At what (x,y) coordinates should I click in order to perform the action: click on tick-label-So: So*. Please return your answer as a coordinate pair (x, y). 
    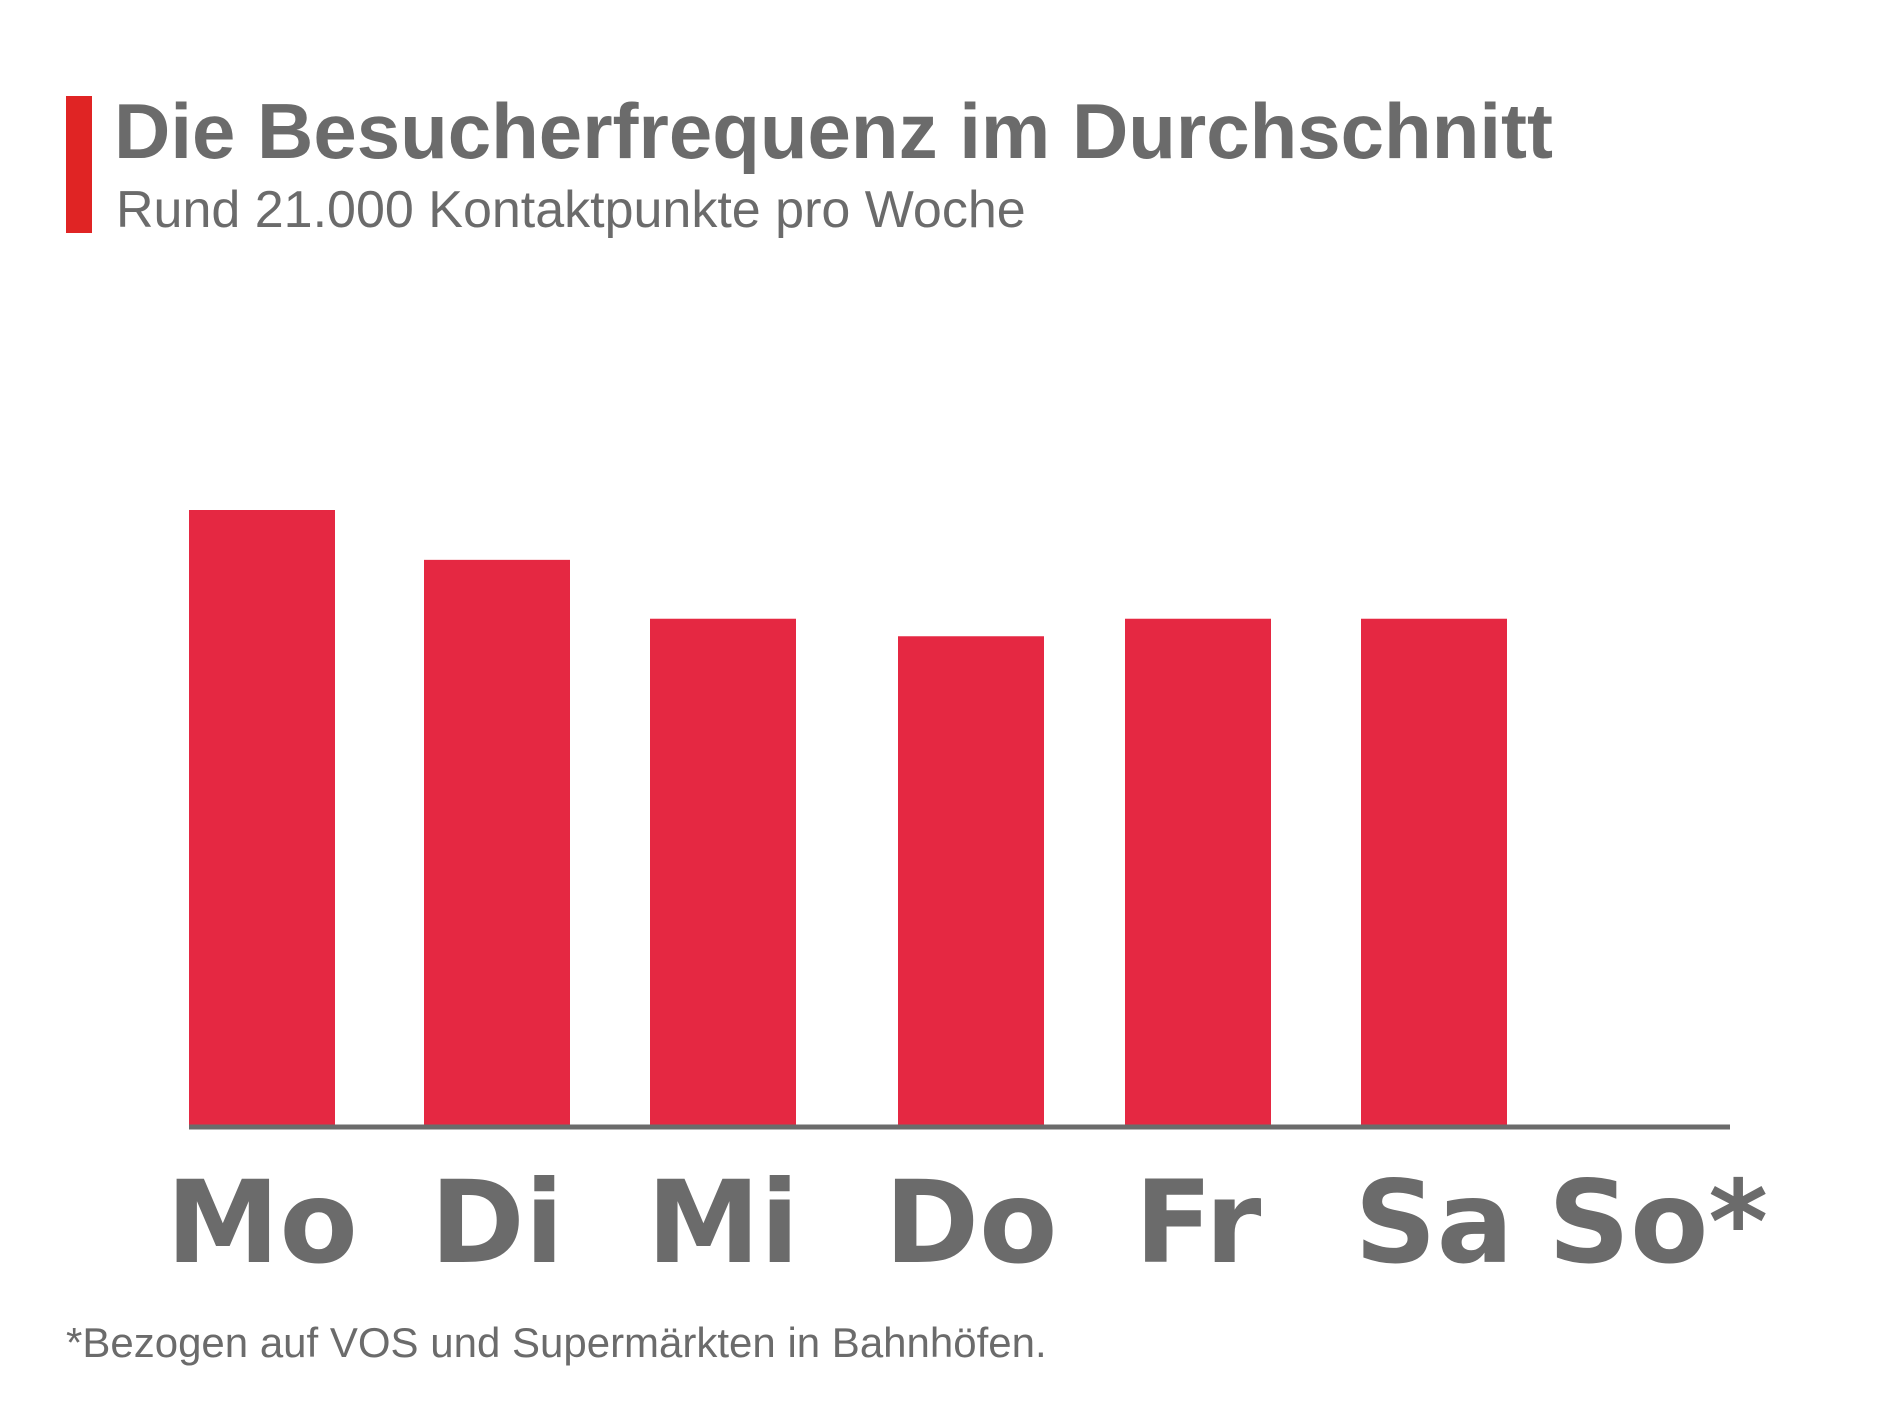
    Looking at the image, I should click on (1658, 1222).